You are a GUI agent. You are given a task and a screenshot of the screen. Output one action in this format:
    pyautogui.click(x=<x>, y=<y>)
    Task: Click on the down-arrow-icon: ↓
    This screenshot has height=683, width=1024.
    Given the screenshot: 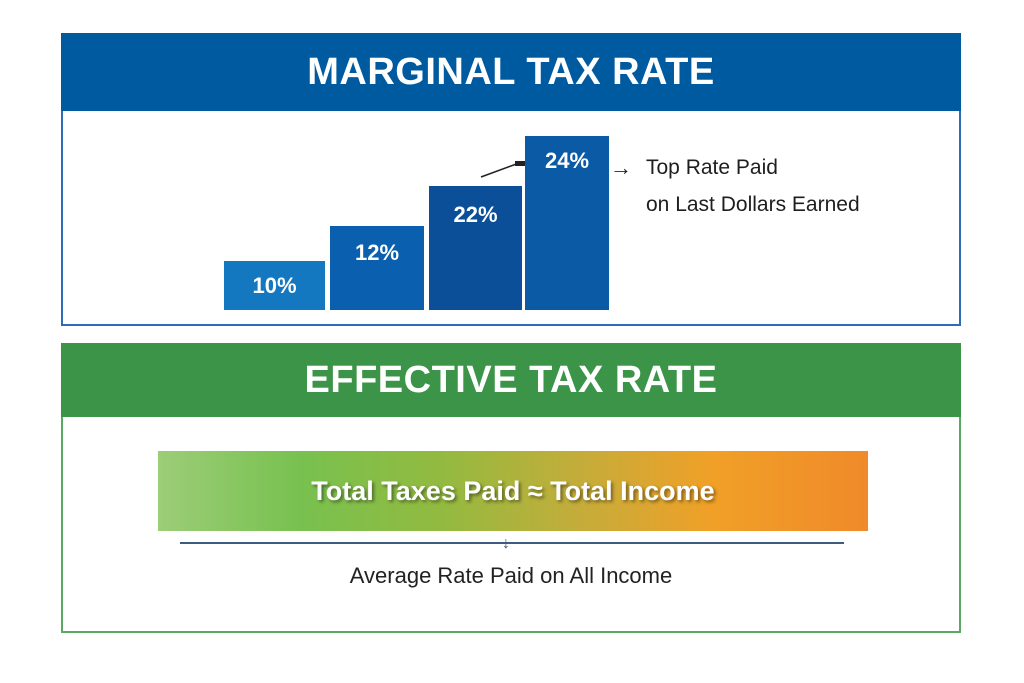 What is the action you would take?
    pyautogui.click(x=506, y=543)
    